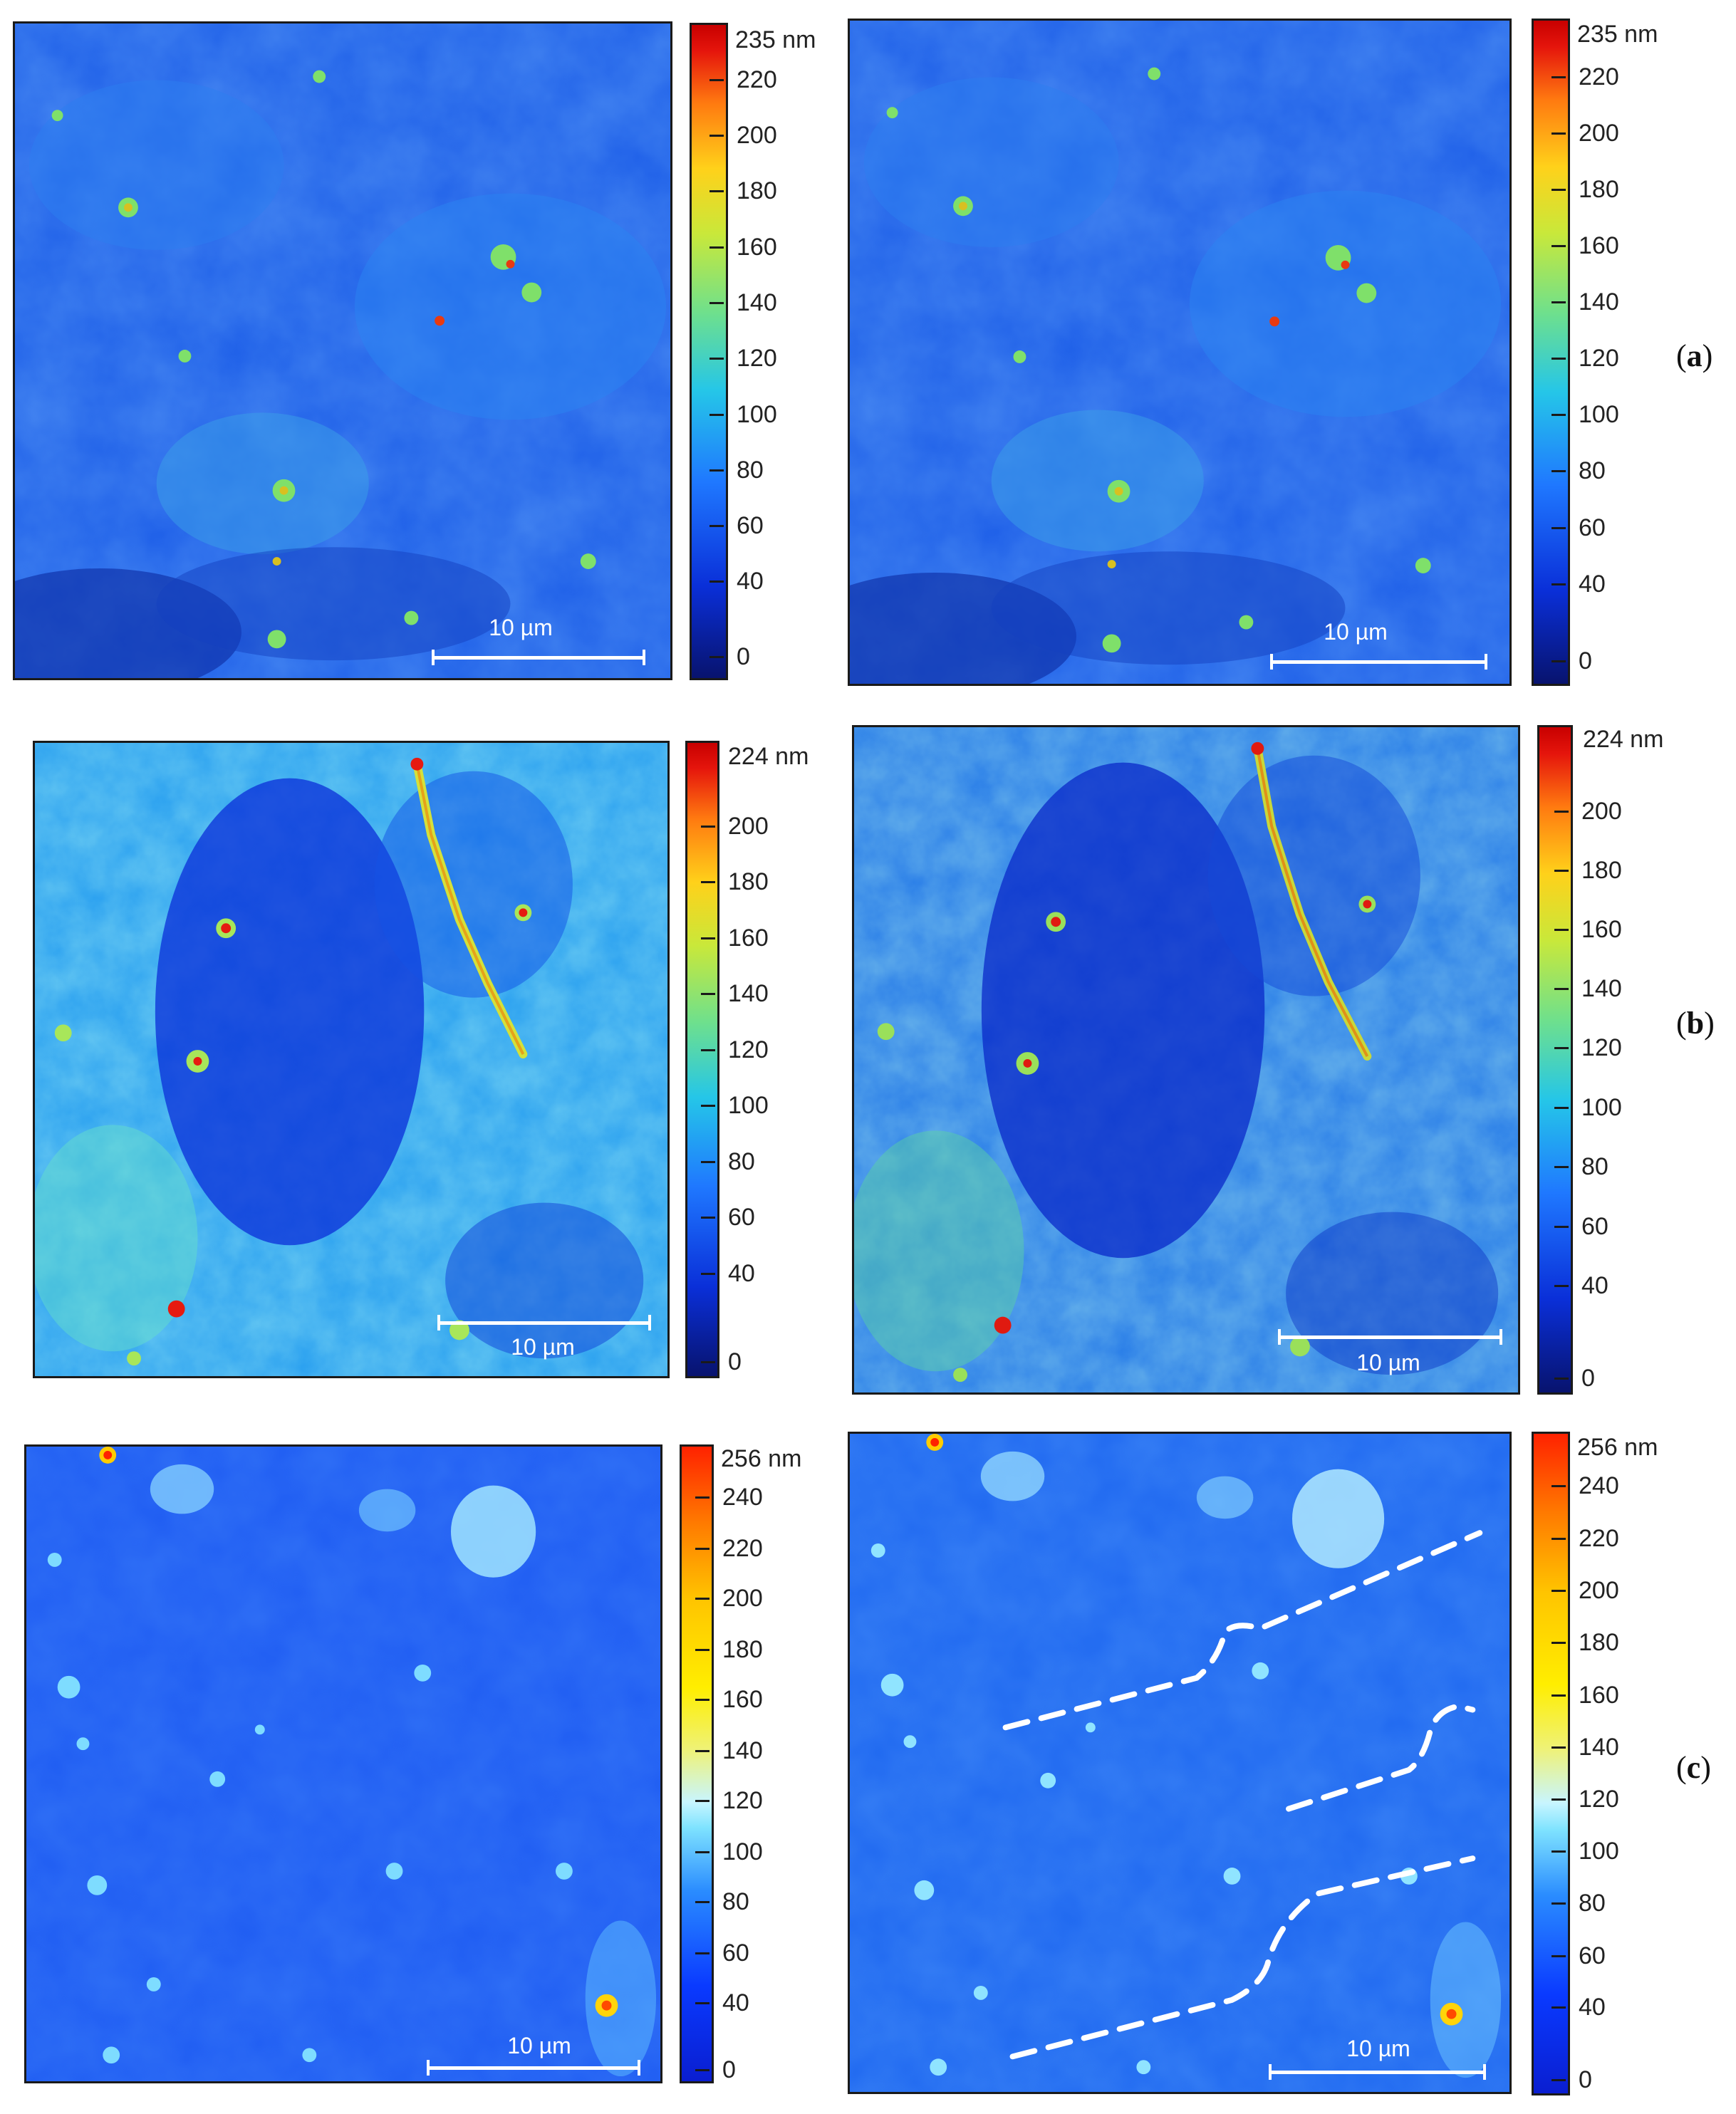 This screenshot has width=1736, height=2114. What do you see at coordinates (343, 1763) in the screenshot?
I see `afm-height-map-c-left: 10 µm` at bounding box center [343, 1763].